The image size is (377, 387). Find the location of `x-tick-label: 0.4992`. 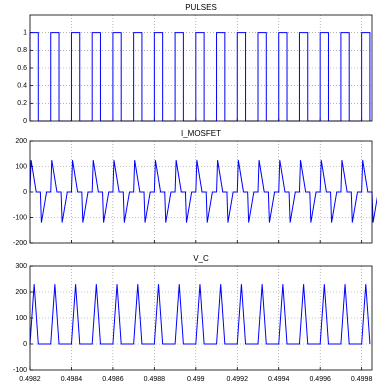

x-tick-label: 0.4992 is located at coordinates (238, 379).